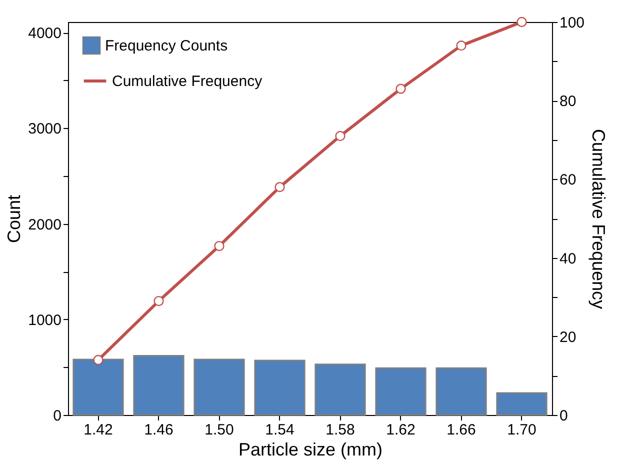 The width and height of the screenshot is (632, 467). I want to click on y-tick-label: 1000, so click(45, 320).